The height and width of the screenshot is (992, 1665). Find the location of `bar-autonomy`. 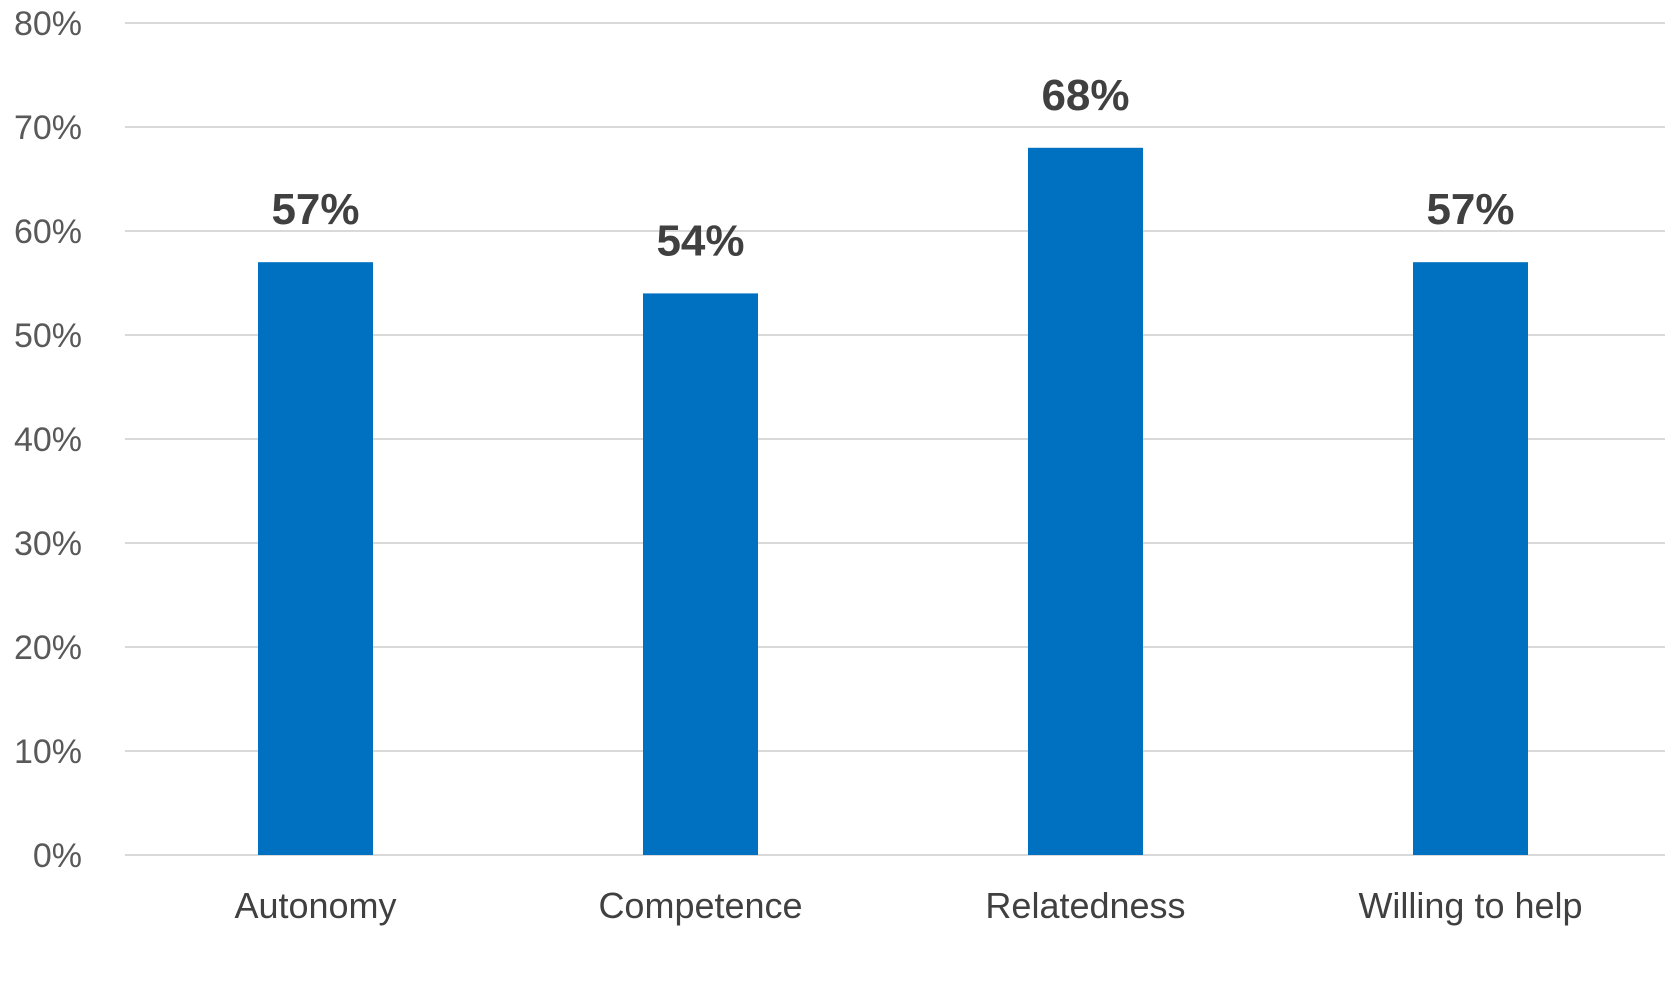

bar-autonomy is located at coordinates (315, 558).